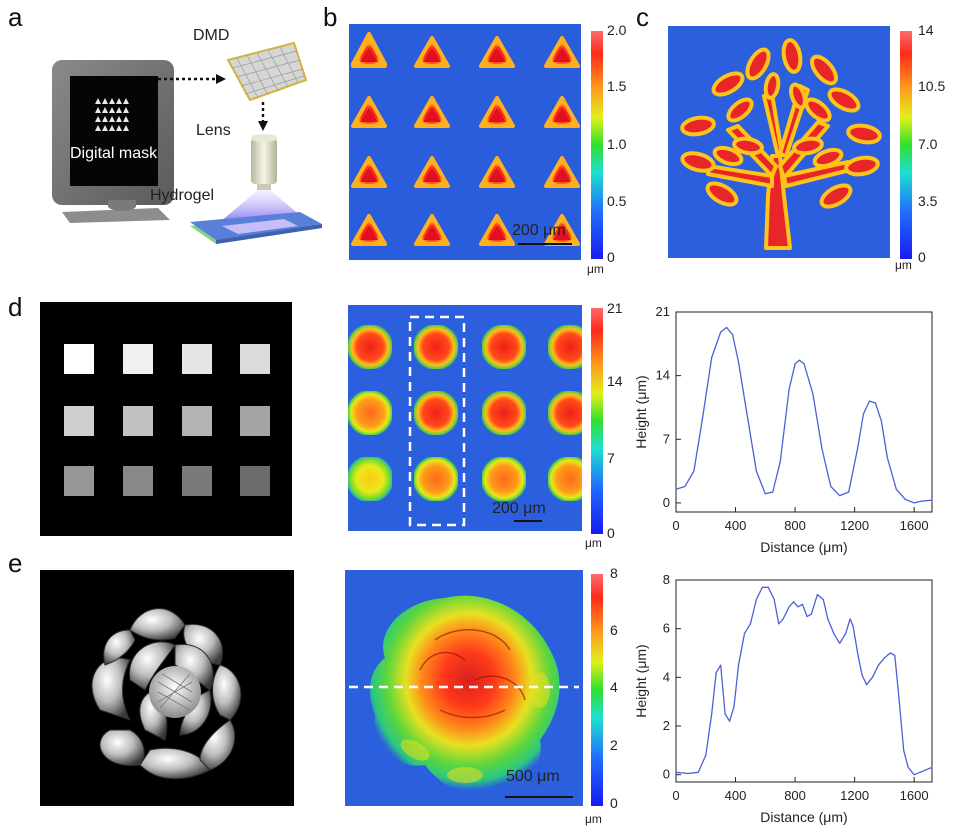  What do you see at coordinates (641, 680) in the screenshot?
I see `y-axis-label: Height (μm)` at bounding box center [641, 680].